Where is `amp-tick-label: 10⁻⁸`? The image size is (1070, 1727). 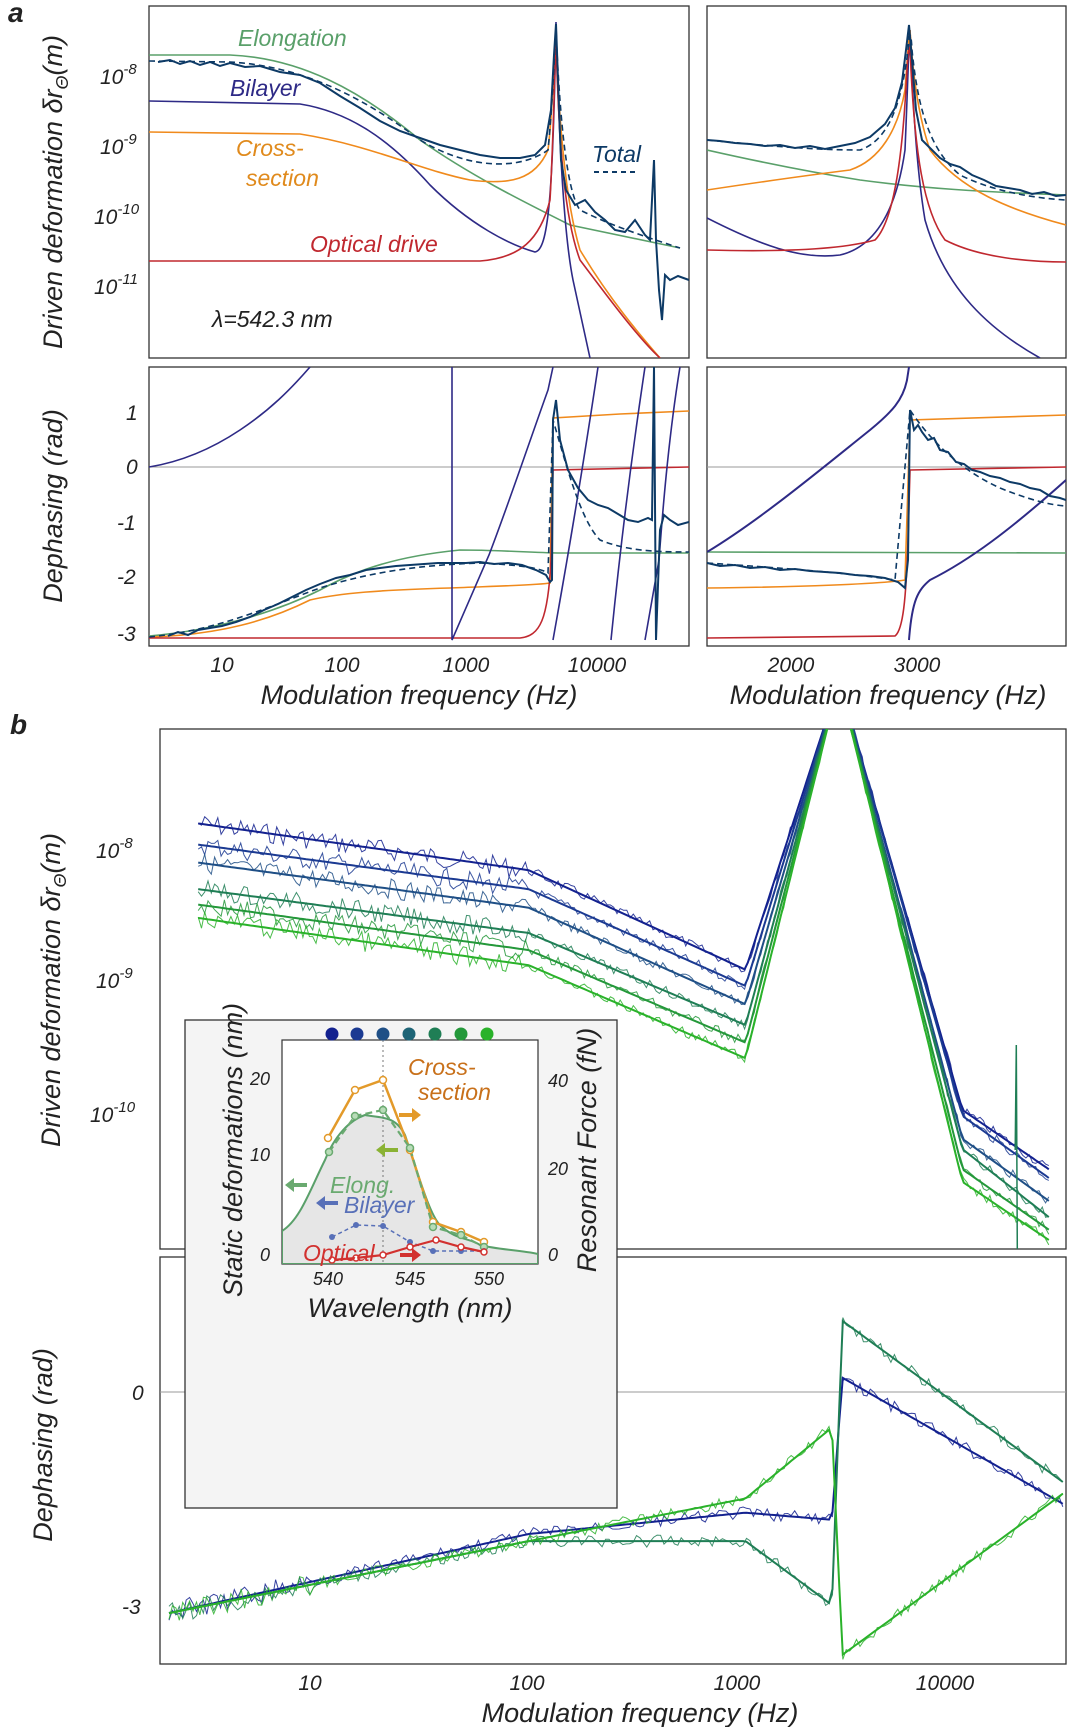 amp-tick-label: 10⁻⁸ is located at coordinates (114, 849).